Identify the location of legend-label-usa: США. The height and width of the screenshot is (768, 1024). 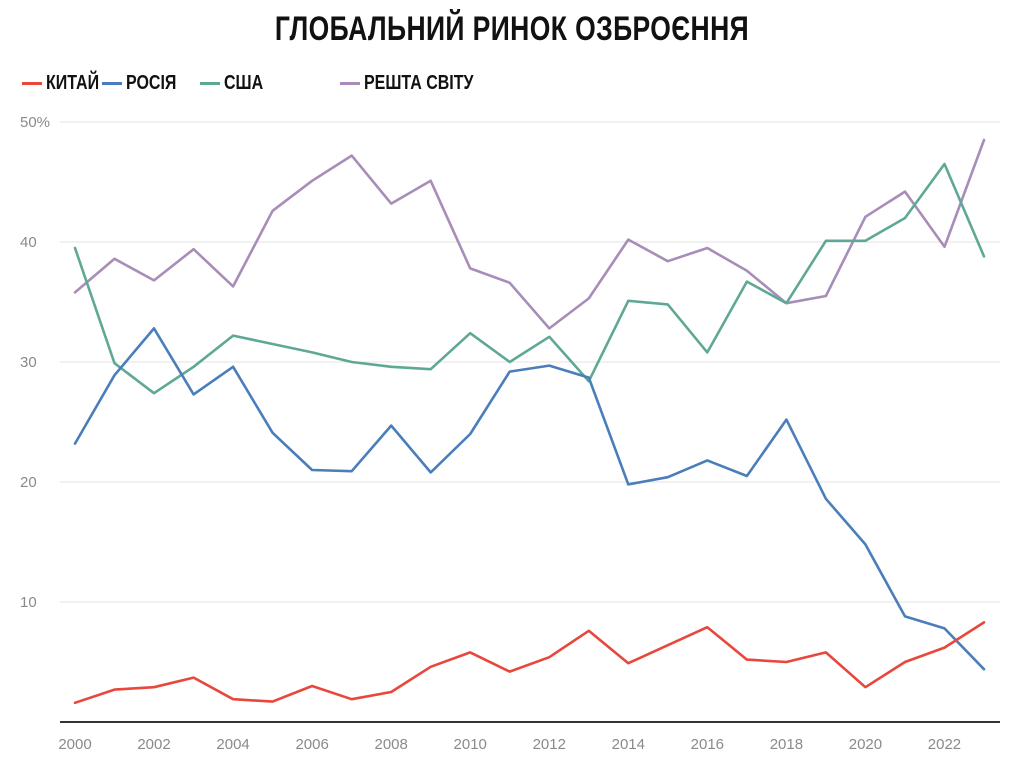
(244, 83).